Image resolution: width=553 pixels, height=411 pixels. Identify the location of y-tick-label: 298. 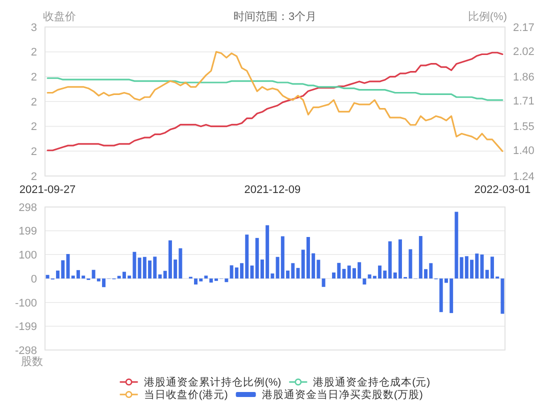
(27, 208).